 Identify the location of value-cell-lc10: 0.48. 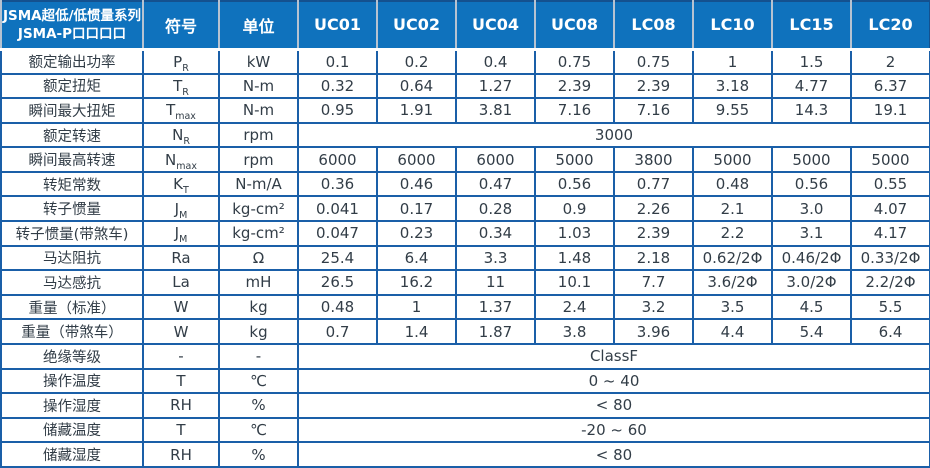
(732, 184).